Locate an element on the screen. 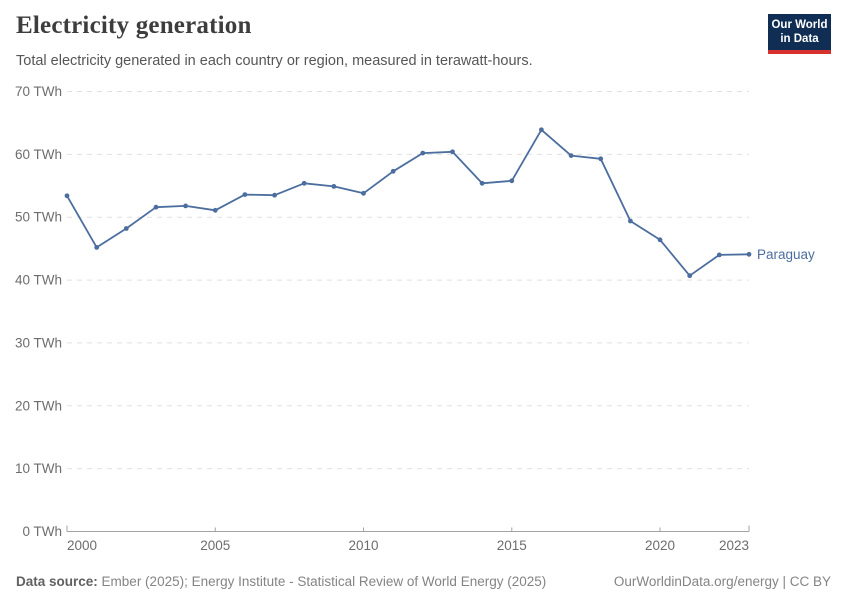  y-axis-label: 10 TWh is located at coordinates (38, 468).